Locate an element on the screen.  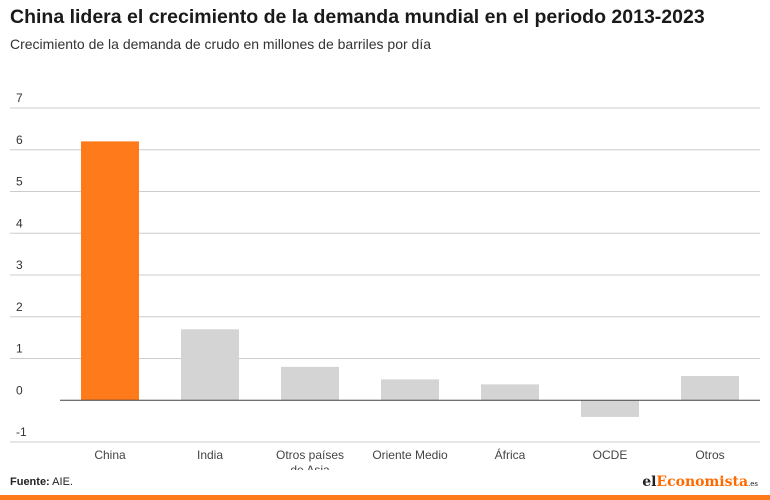
y-tick-label: 2 is located at coordinates (19, 307).